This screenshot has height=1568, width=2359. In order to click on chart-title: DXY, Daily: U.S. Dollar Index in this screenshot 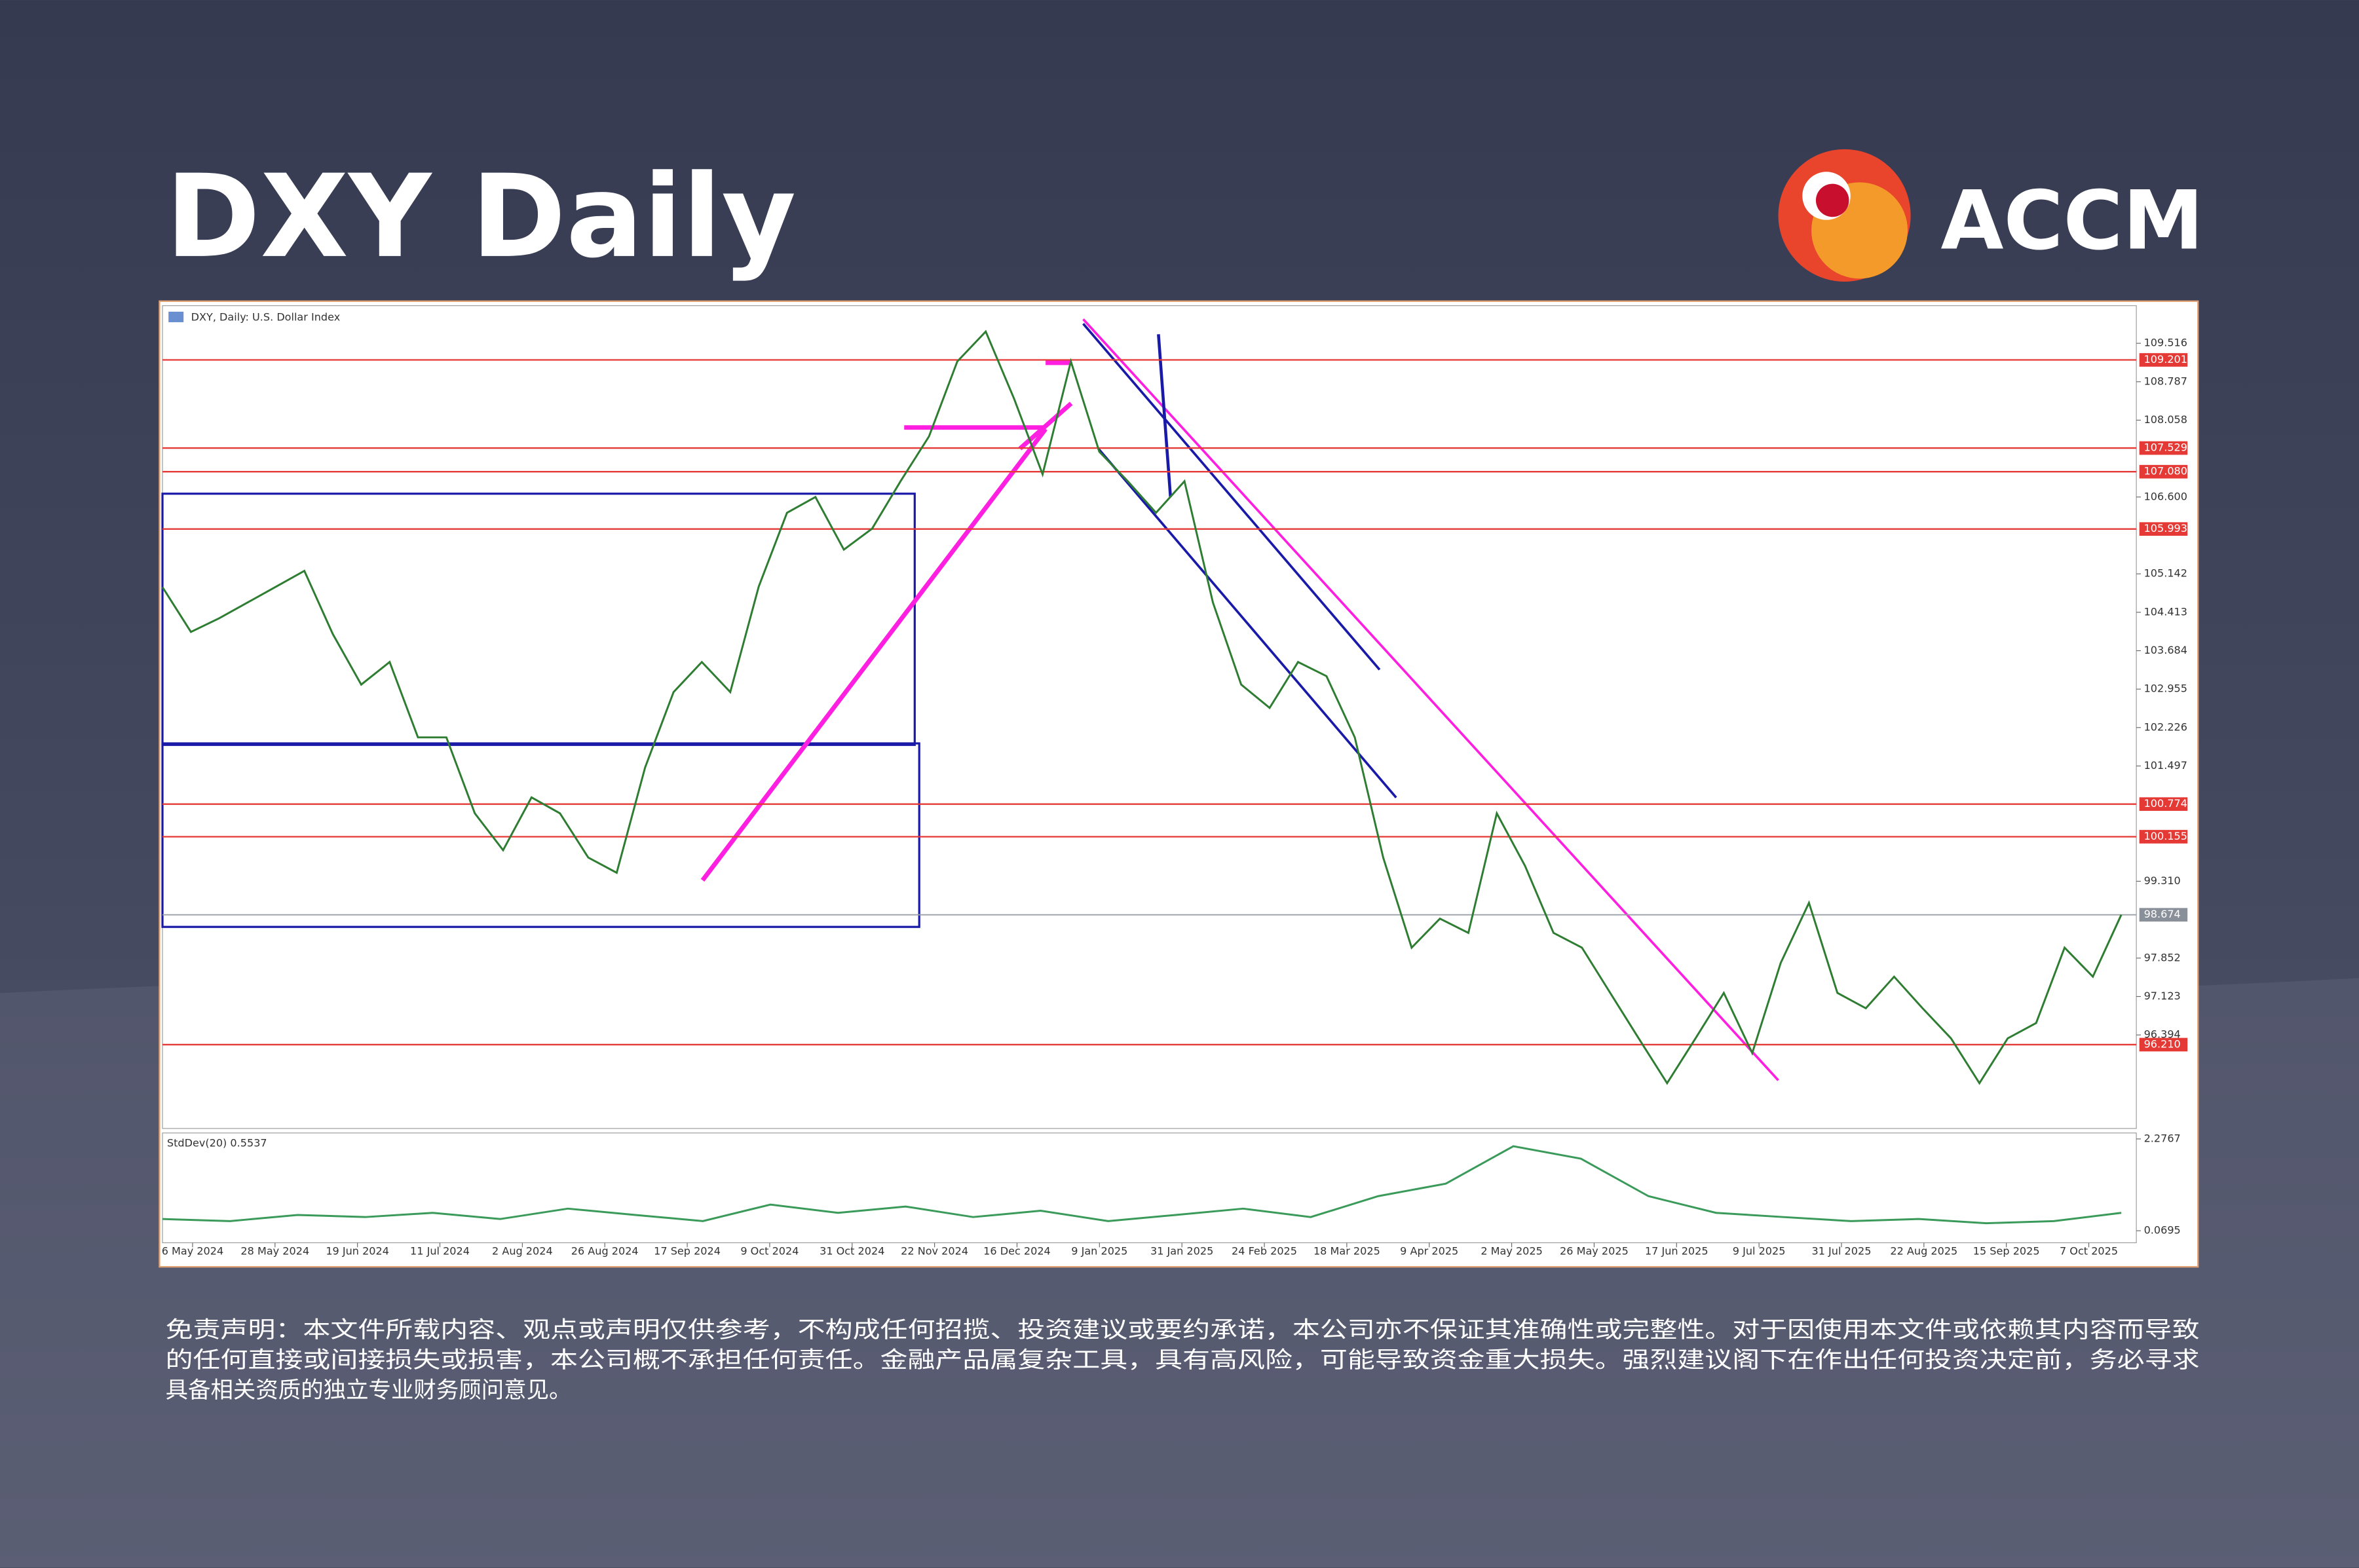, I will do `click(266, 317)`.